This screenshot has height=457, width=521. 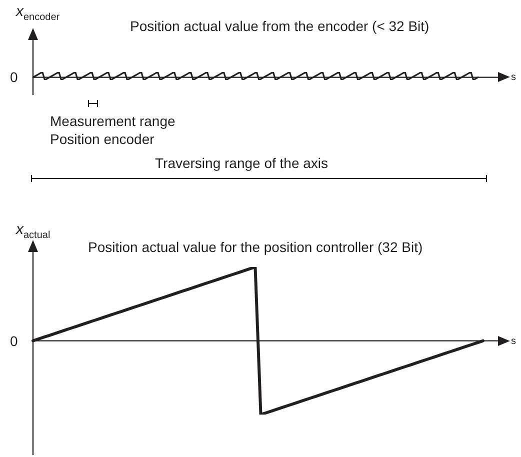 What do you see at coordinates (255, 247) in the screenshot?
I see `chart-title: Position actual value for the position controller (32 Bit)` at bounding box center [255, 247].